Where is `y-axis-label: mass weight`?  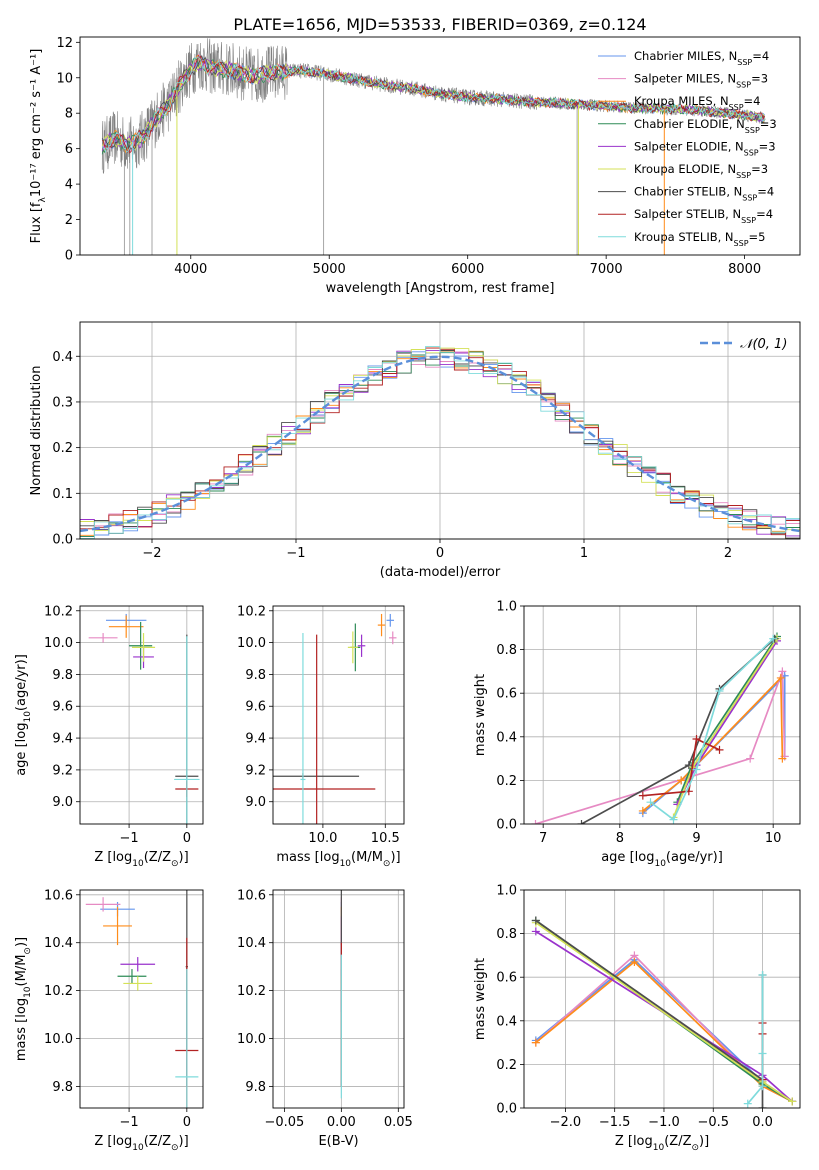
y-axis-label: mass weight is located at coordinates (480, 715).